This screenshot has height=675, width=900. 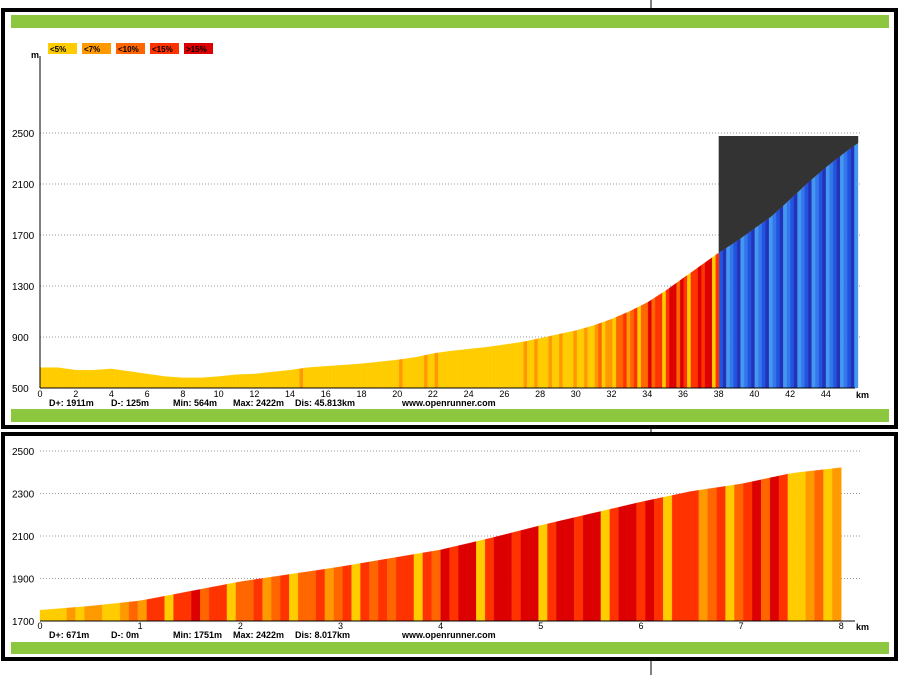 What do you see at coordinates (23, 287) in the screenshot?
I see `y-tick-1300: 1300` at bounding box center [23, 287].